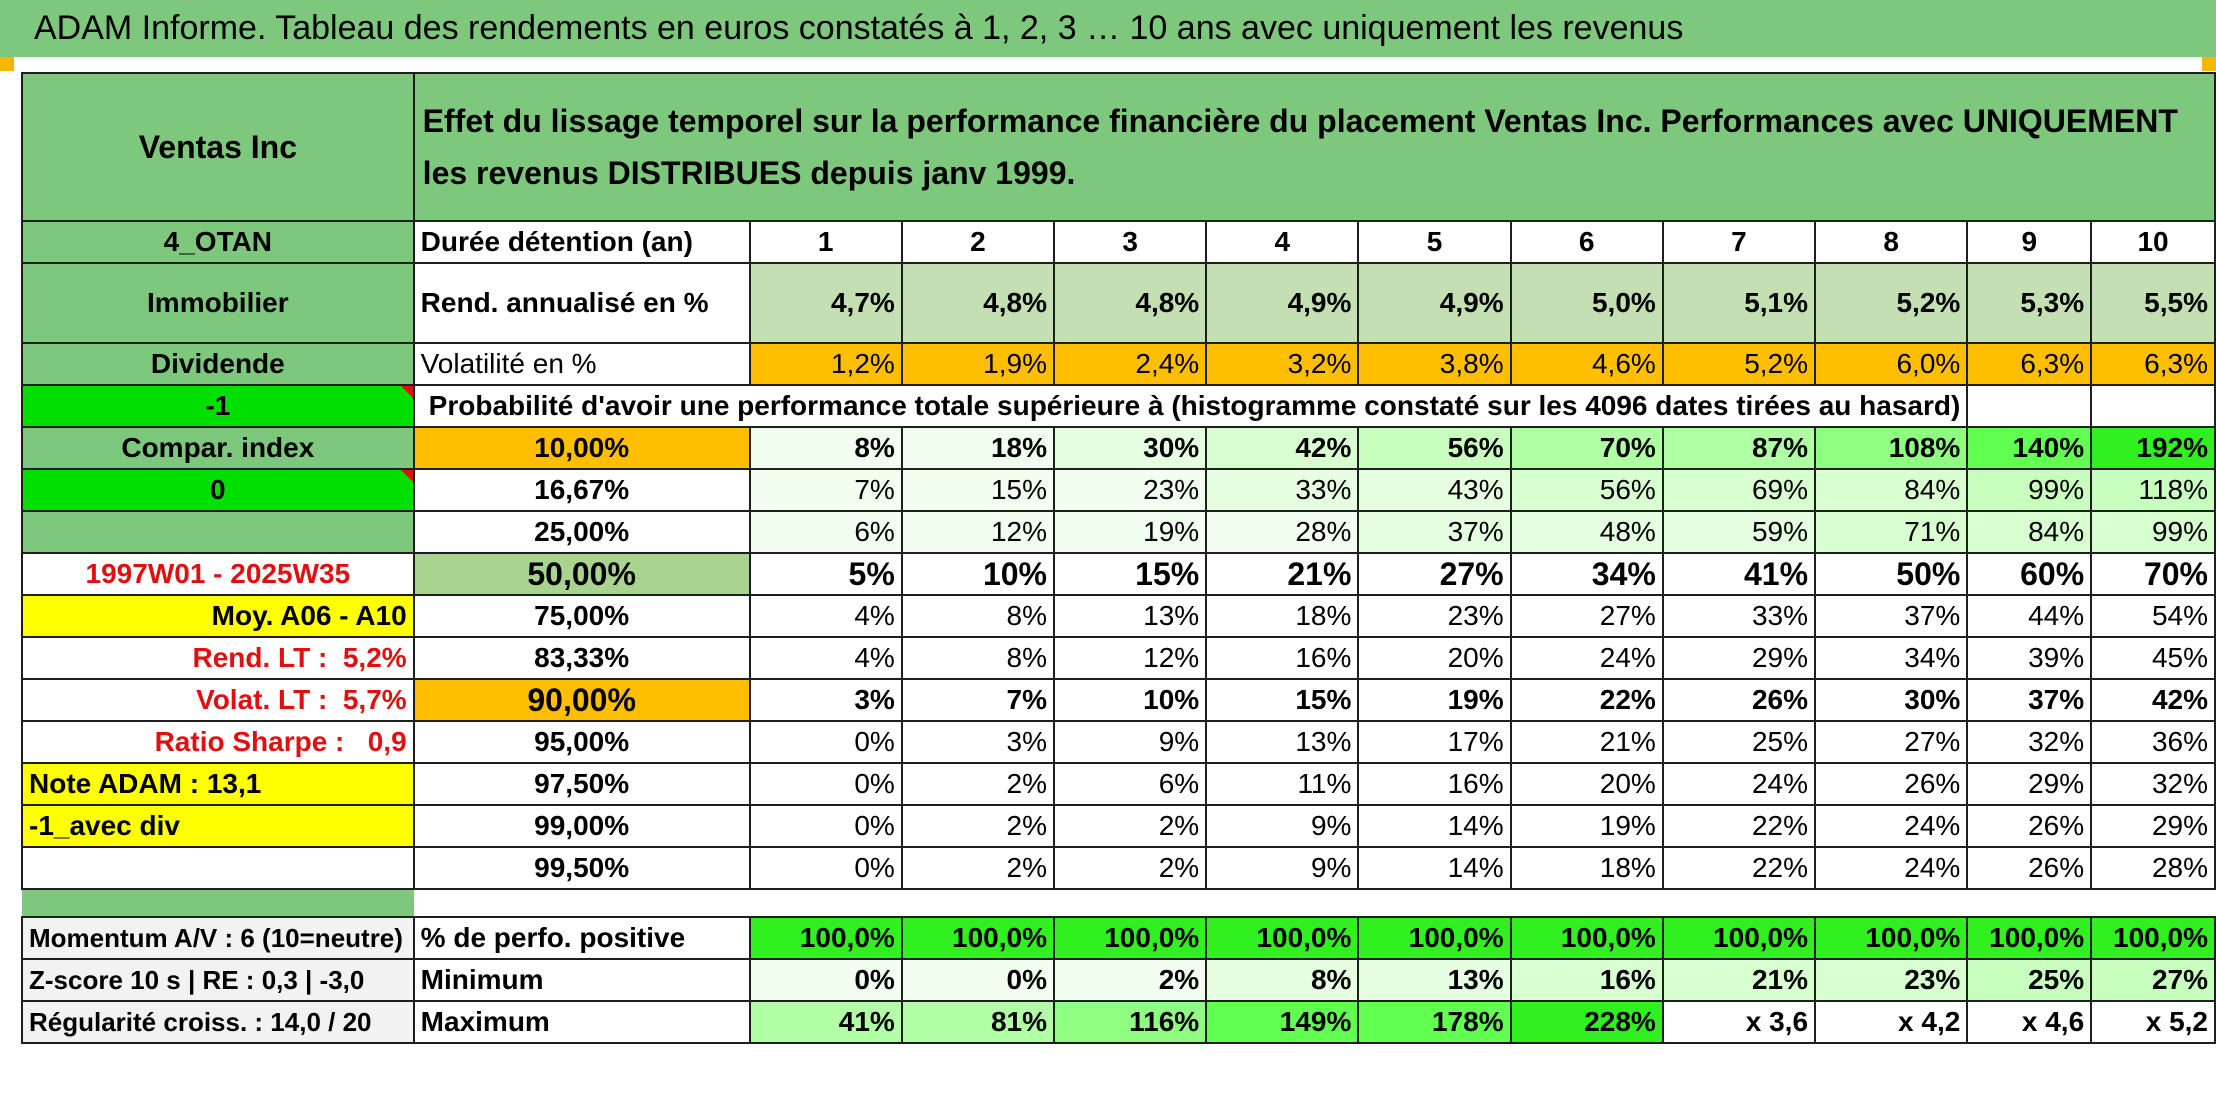 This screenshot has height=1110, width=2216. What do you see at coordinates (2029, 242) in the screenshot?
I see `year-cell: 9` at bounding box center [2029, 242].